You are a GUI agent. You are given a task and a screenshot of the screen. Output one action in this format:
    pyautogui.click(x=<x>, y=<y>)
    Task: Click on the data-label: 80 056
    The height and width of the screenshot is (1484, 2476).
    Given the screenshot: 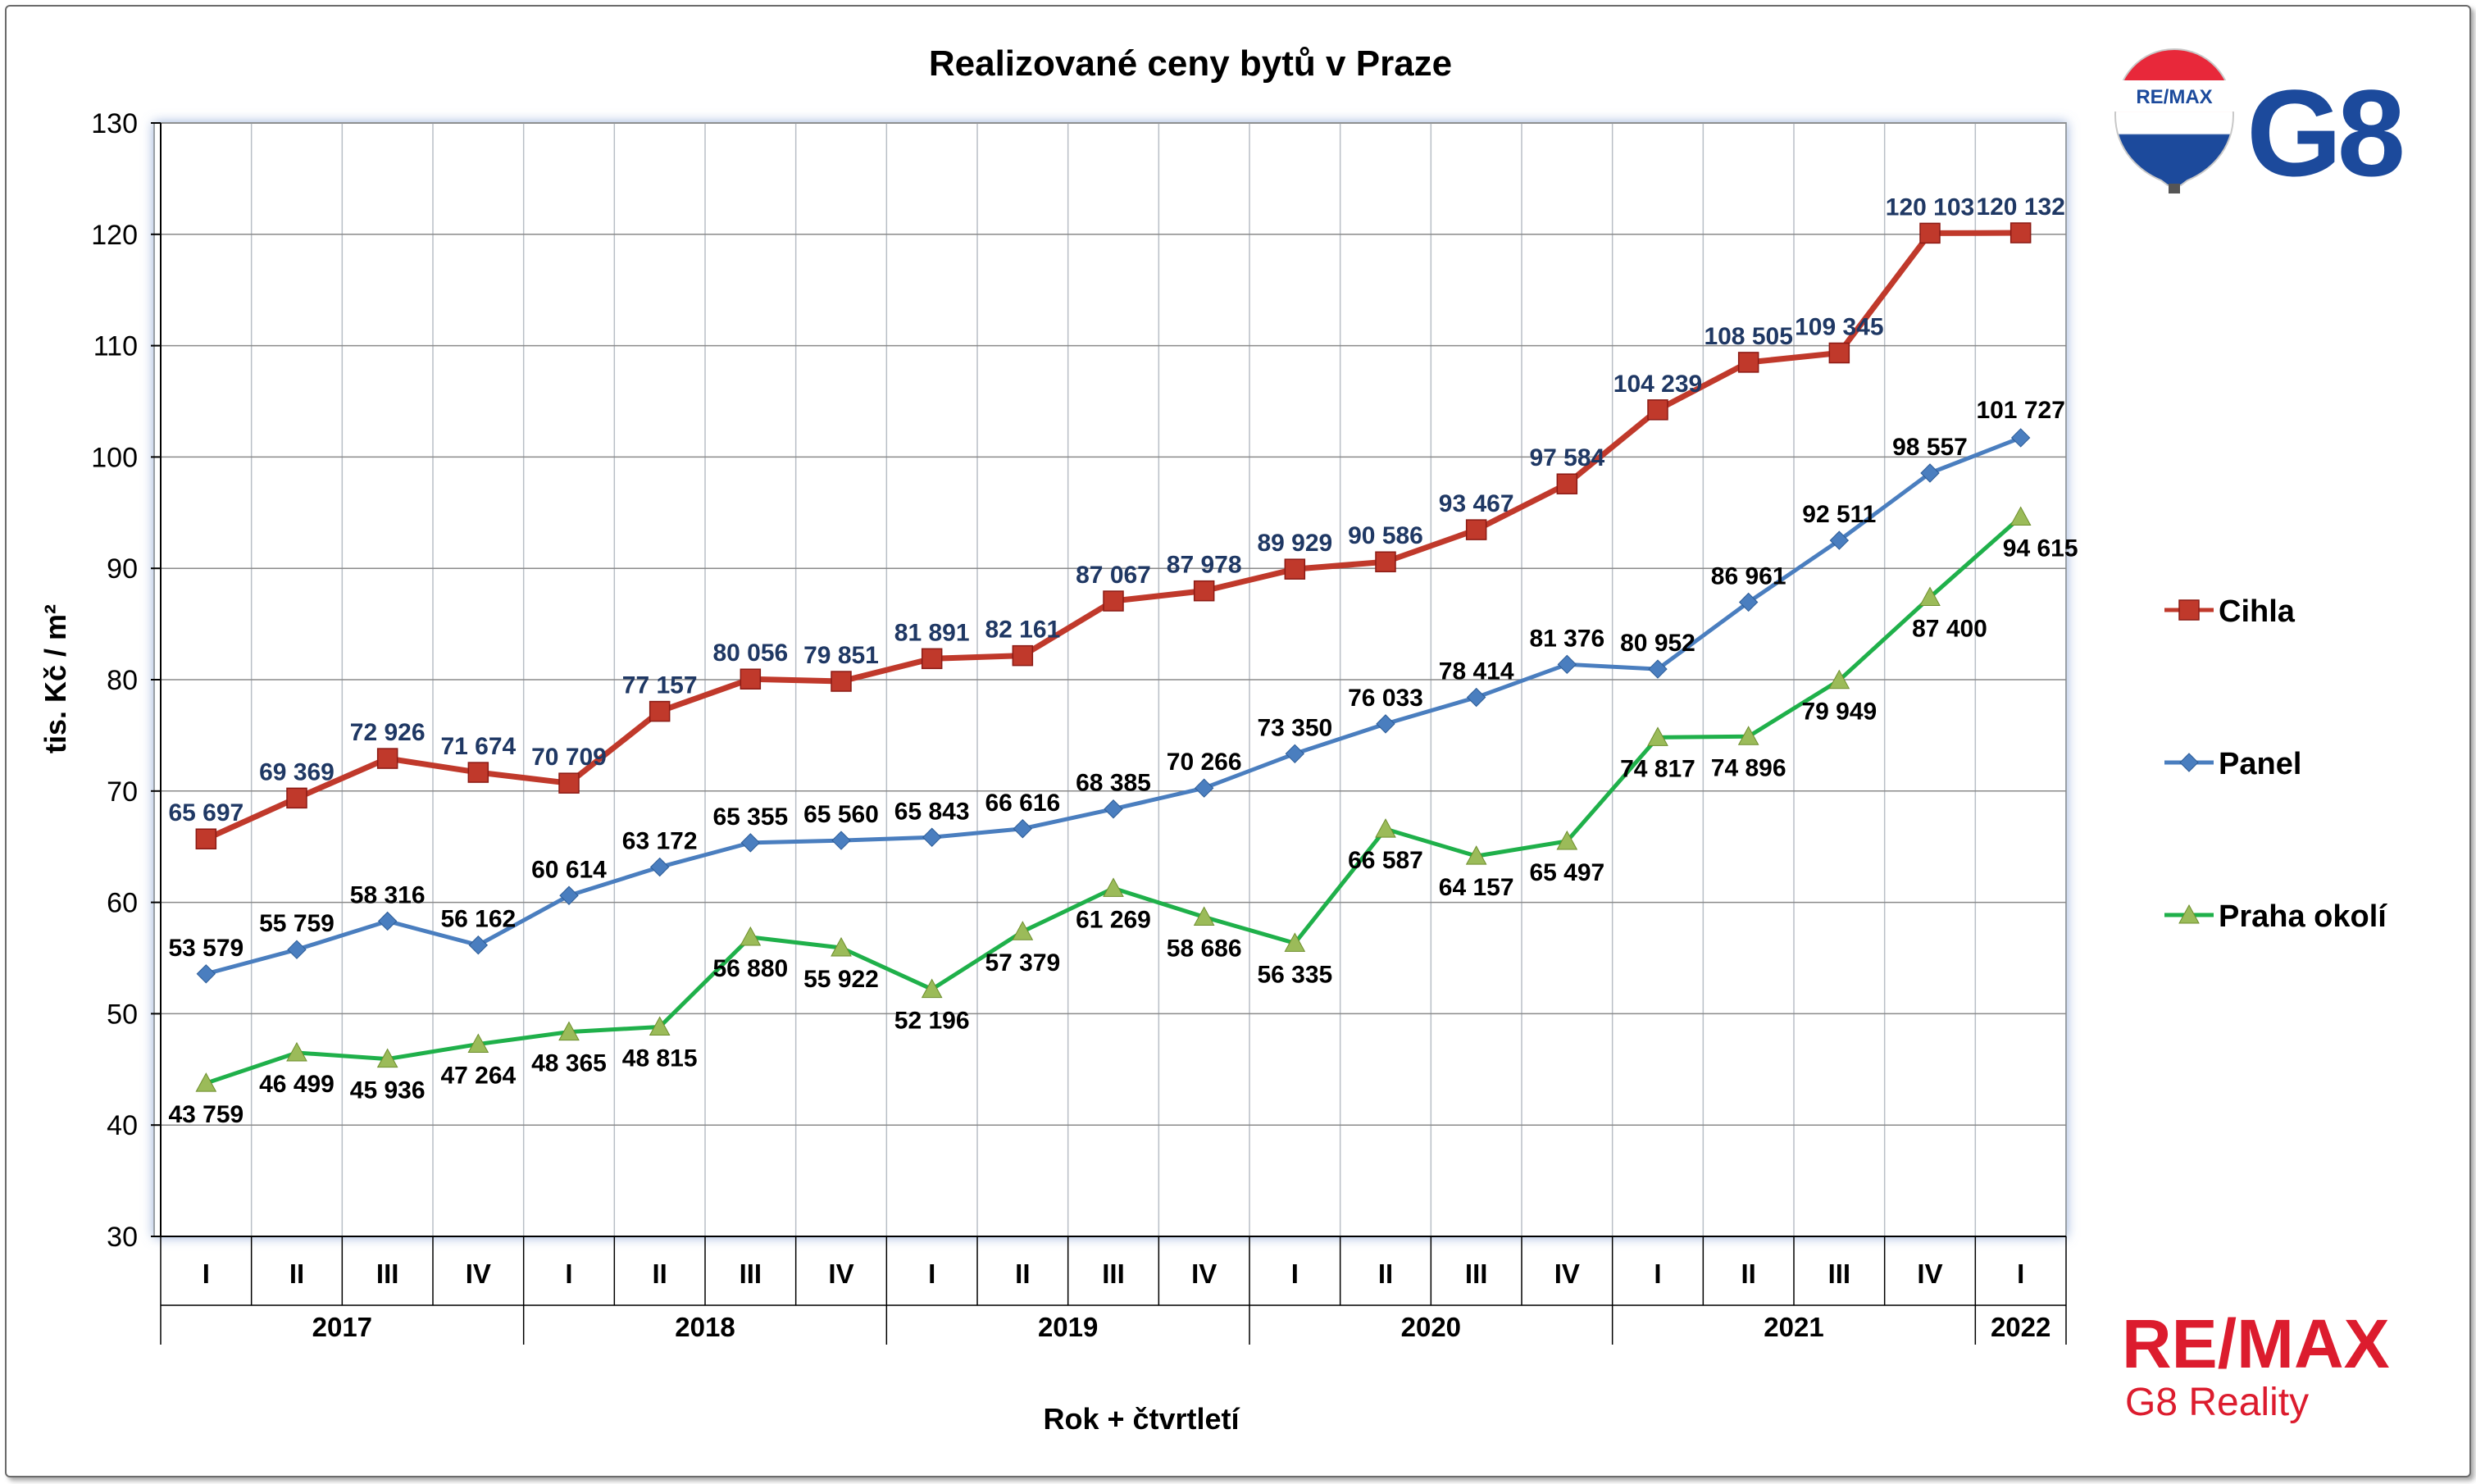 What is the action you would take?
    pyautogui.click(x=750, y=653)
    